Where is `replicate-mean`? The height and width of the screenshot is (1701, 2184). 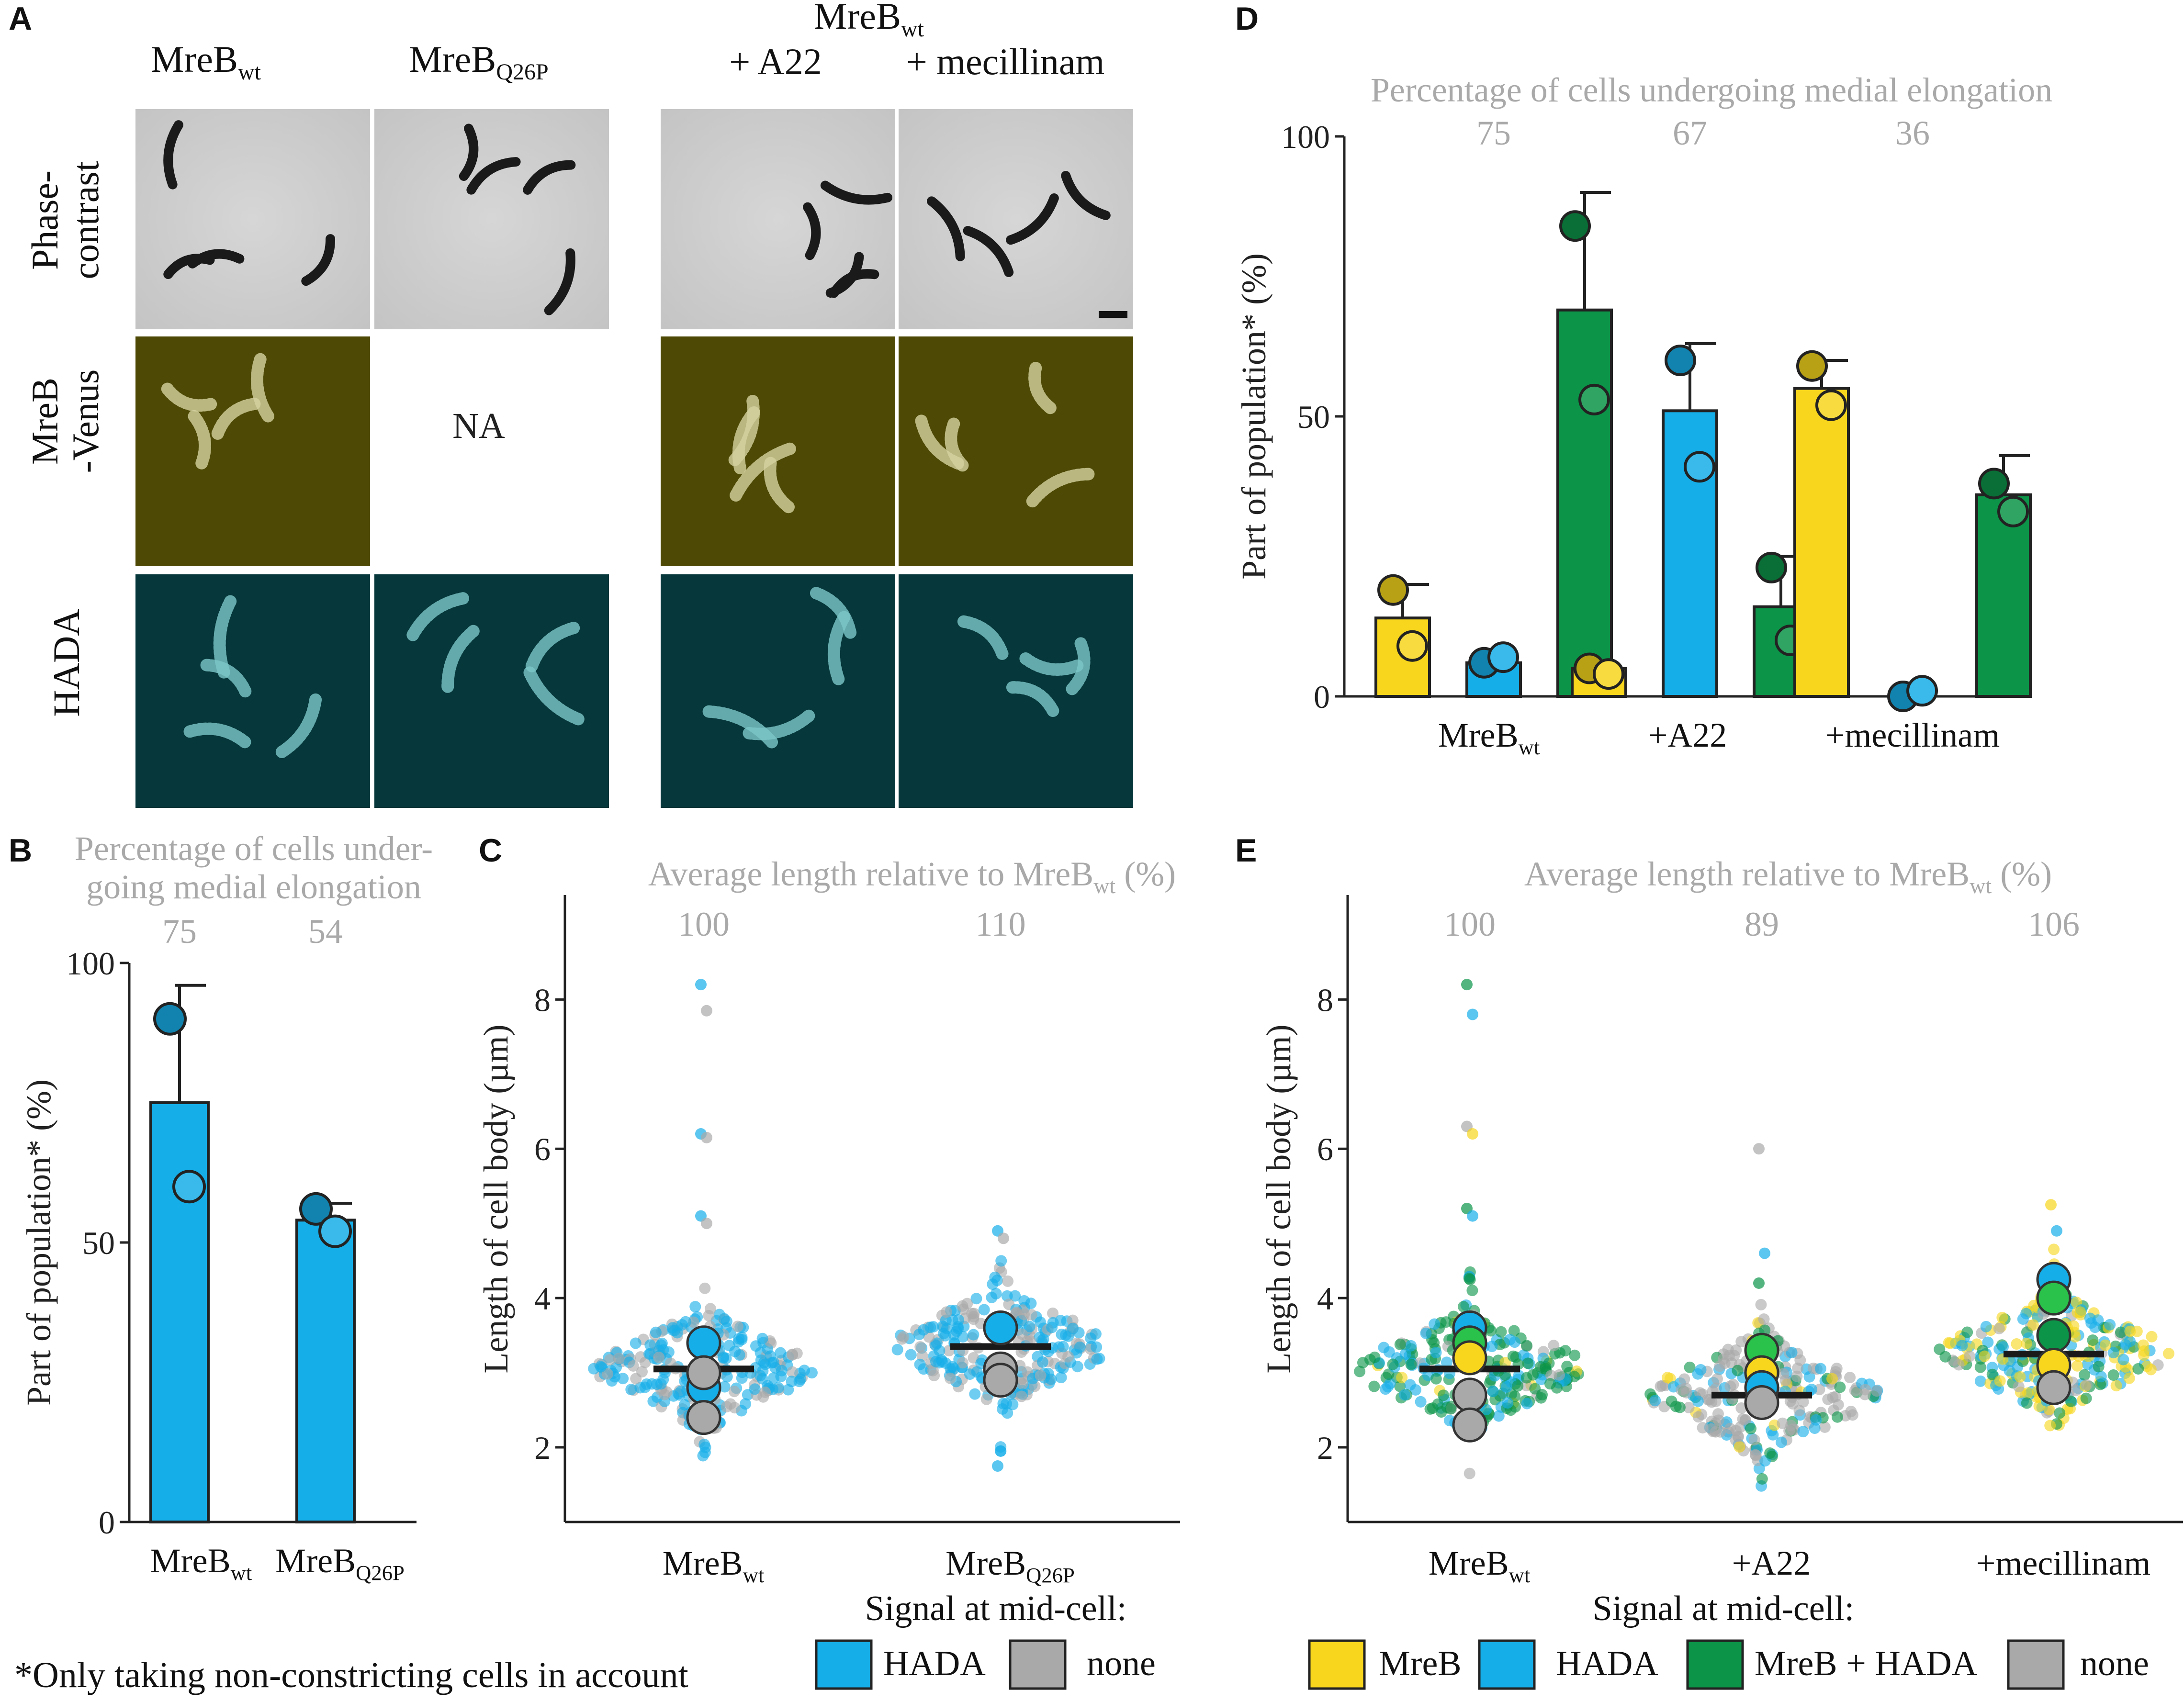 replicate-mean is located at coordinates (2053, 1335).